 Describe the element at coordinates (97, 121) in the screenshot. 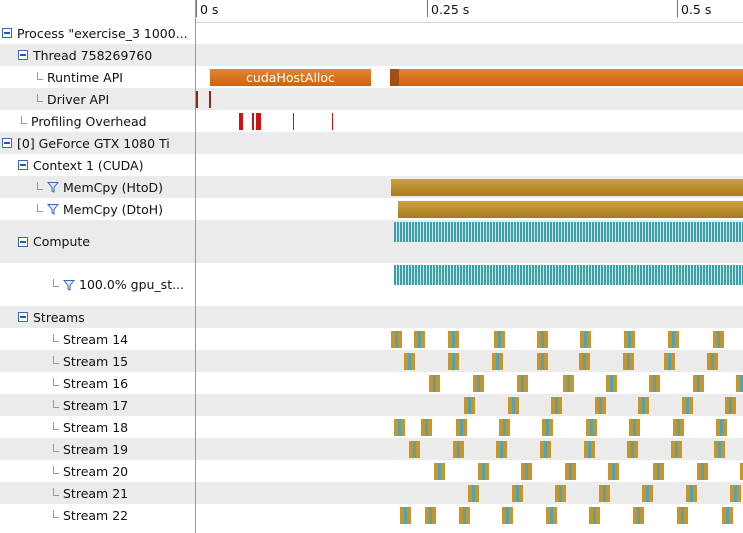

I see `tree-row-profiling-overhead: Profiling Overhead` at that location.